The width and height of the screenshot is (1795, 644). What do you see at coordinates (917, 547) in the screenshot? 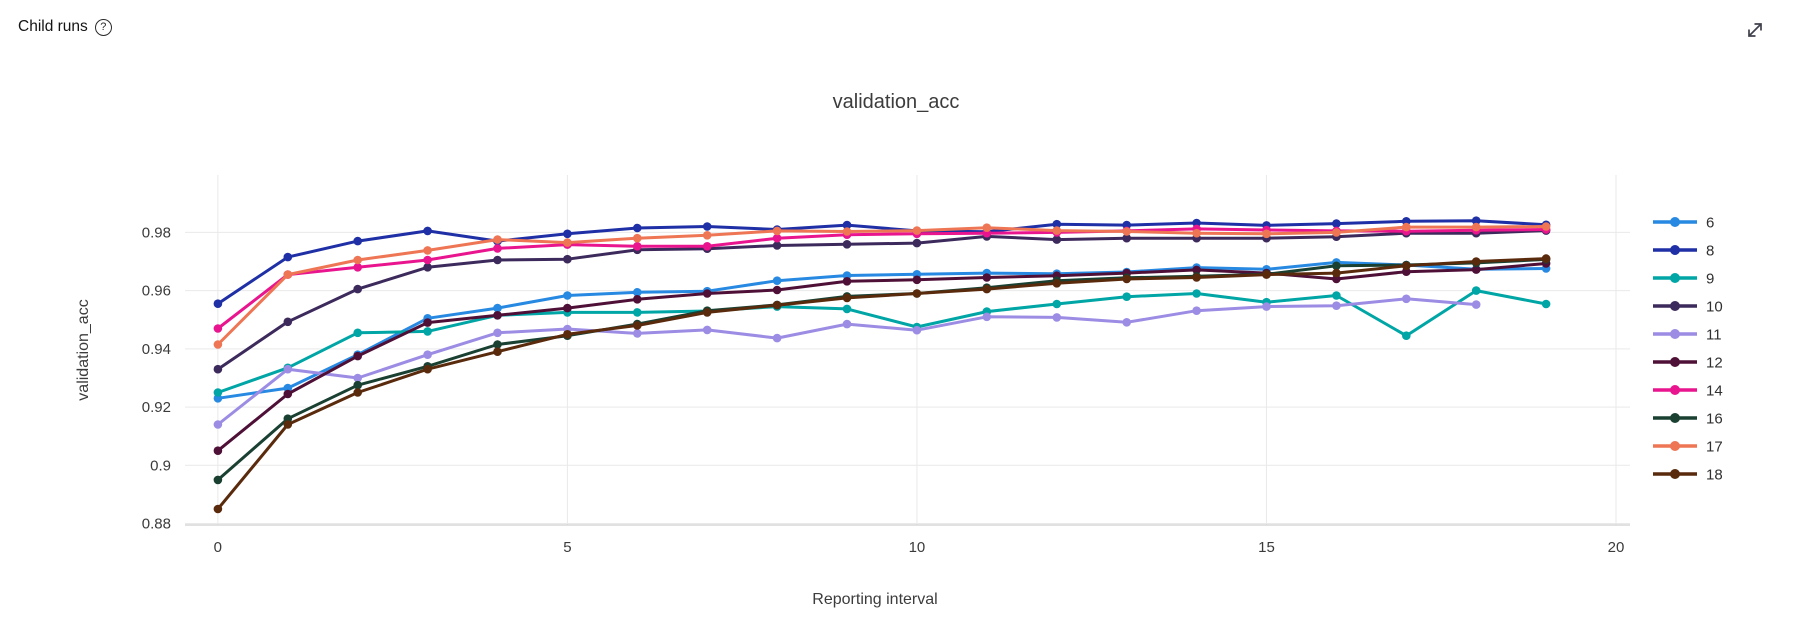
I see `x-tick-label: 10` at bounding box center [917, 547].